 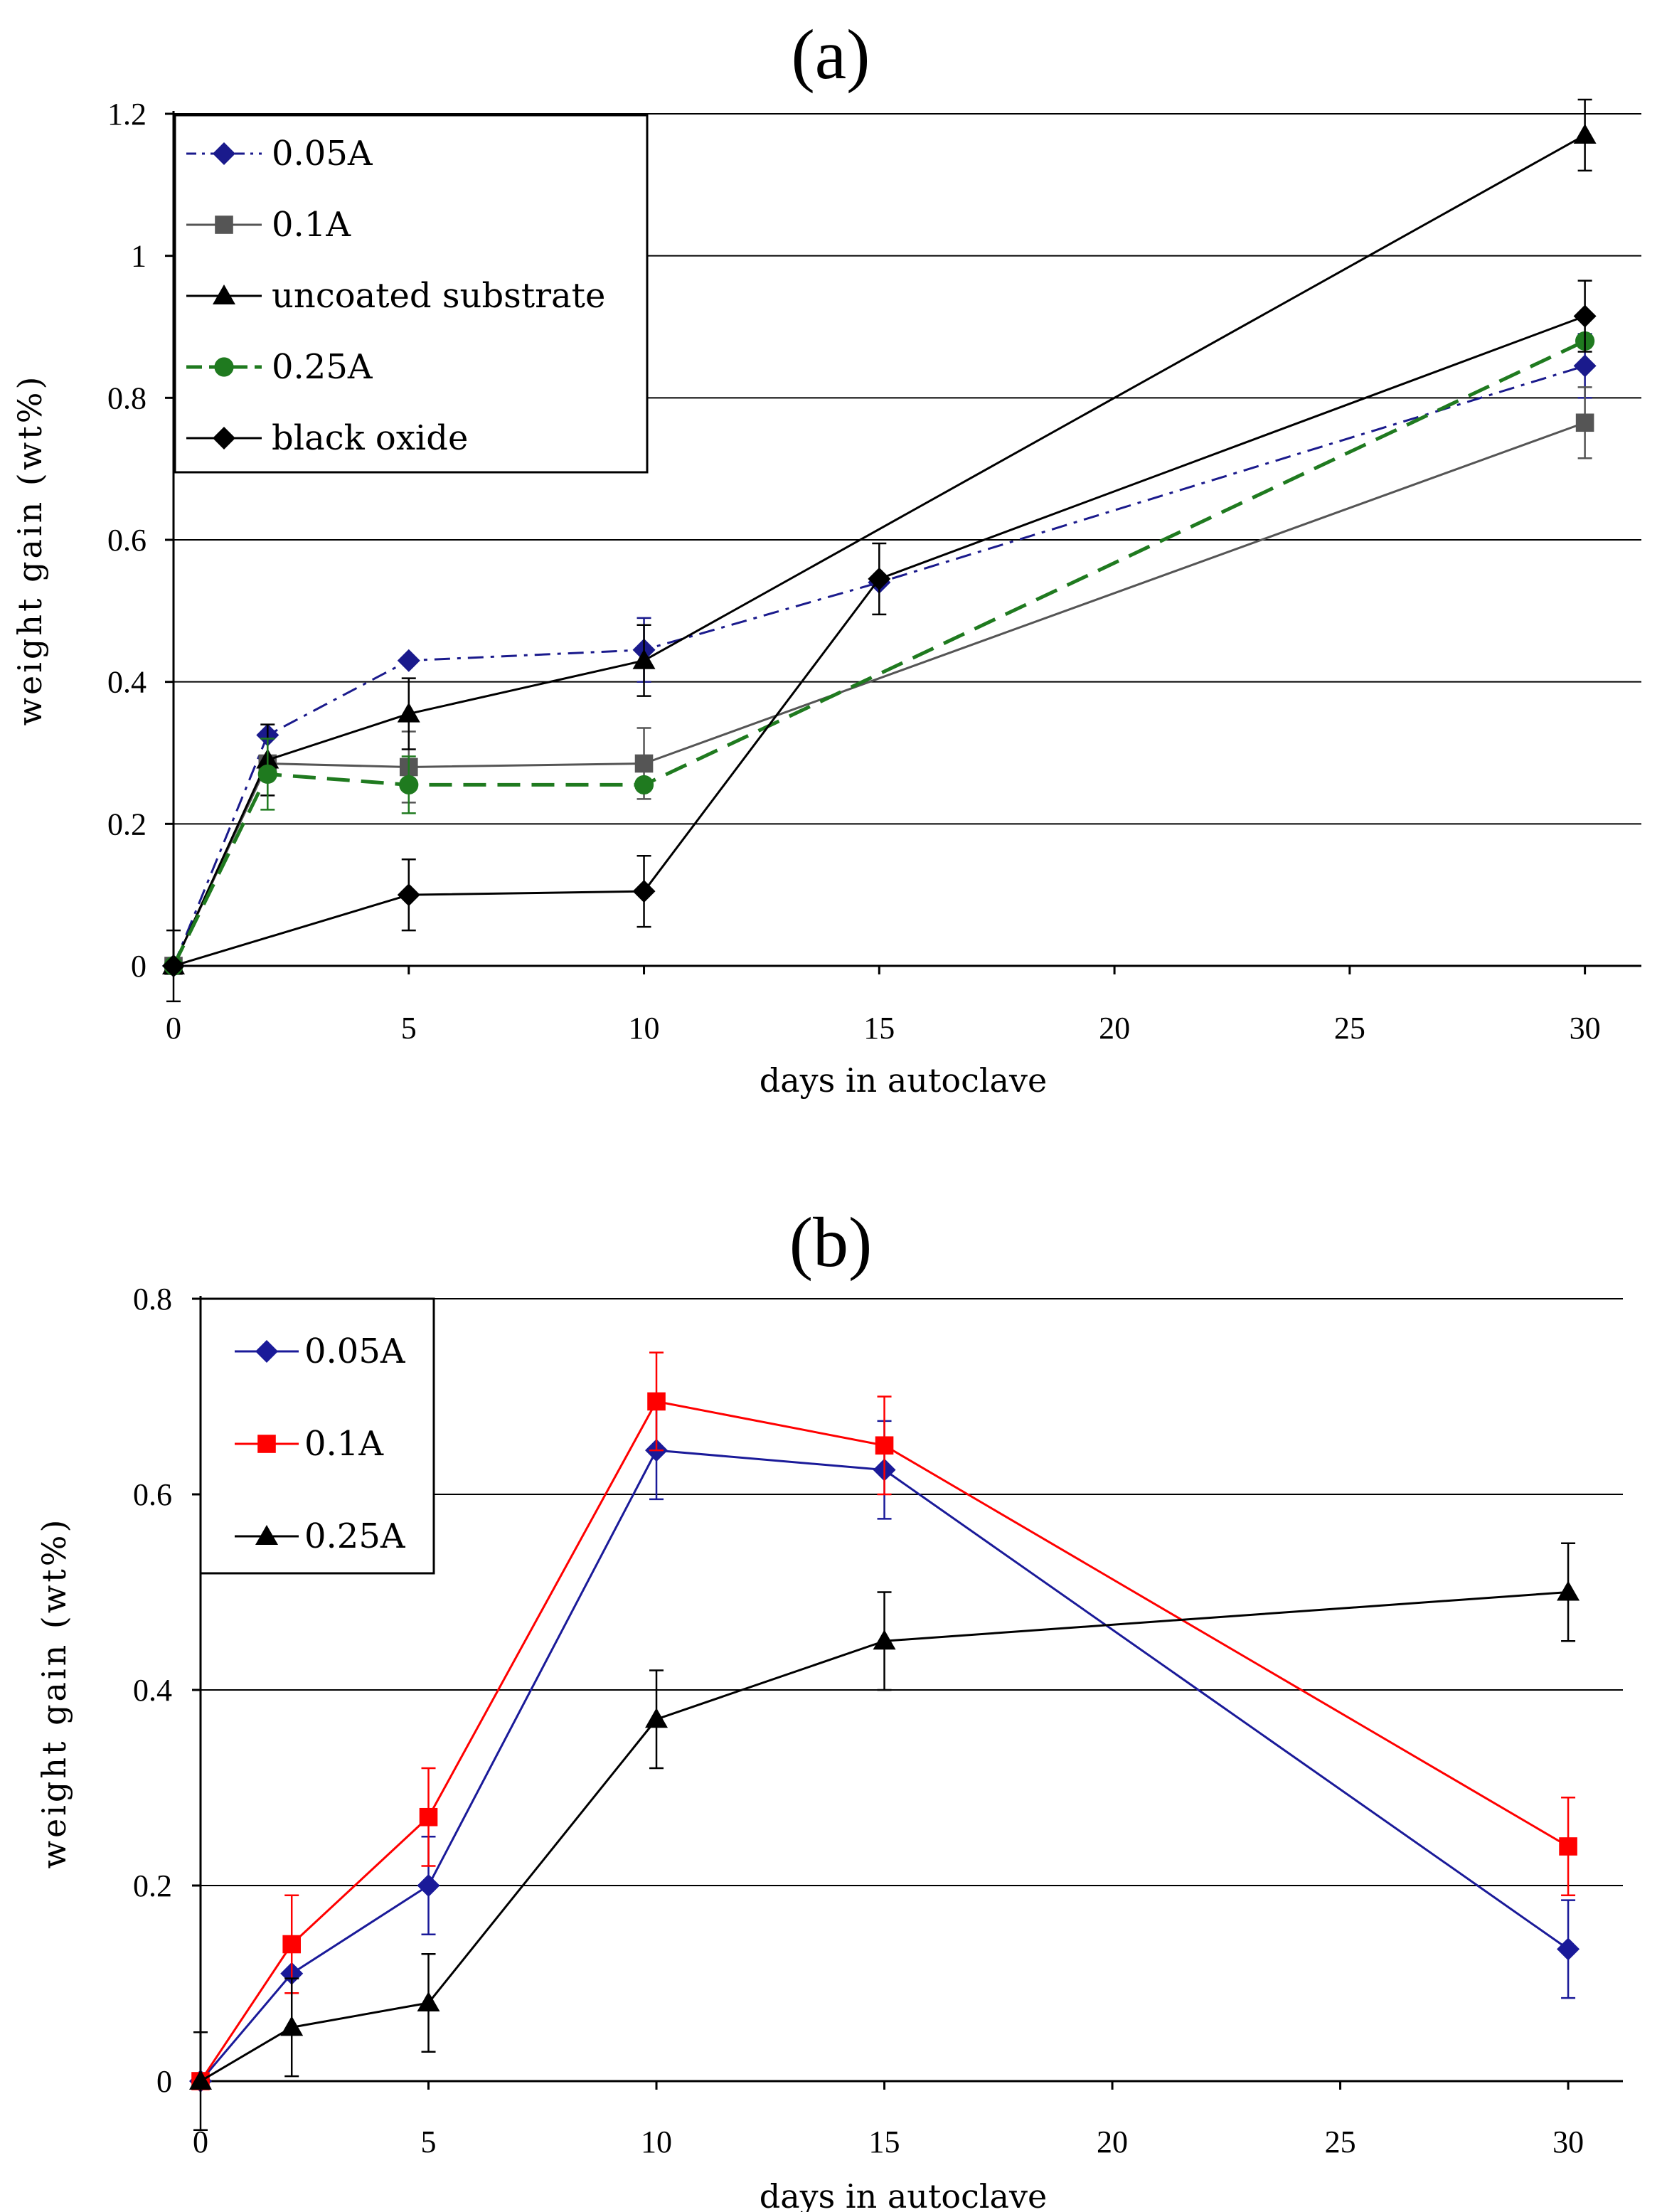 What do you see at coordinates (370, 438) in the screenshot?
I see `panel-a-legend-label: black oxide` at bounding box center [370, 438].